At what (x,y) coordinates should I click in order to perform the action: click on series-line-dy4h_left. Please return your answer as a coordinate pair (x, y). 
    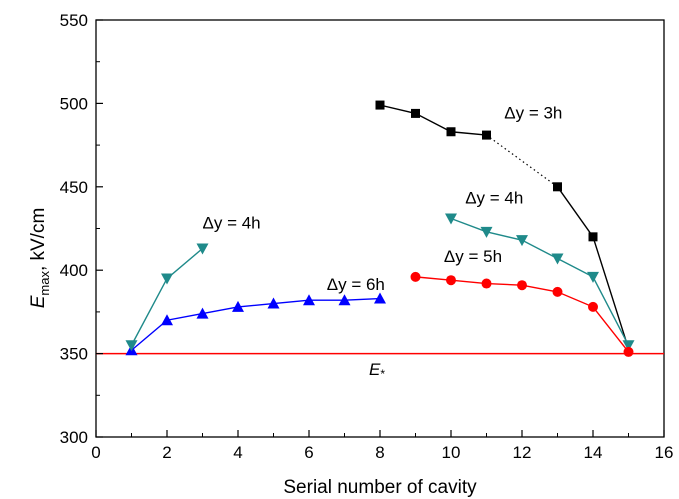
    Looking at the image, I should click on (166, 296).